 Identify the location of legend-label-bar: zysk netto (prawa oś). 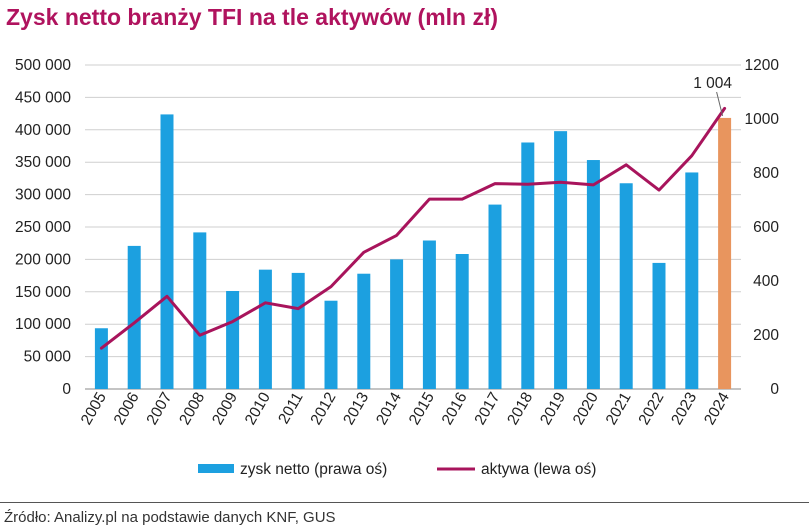
(313, 469).